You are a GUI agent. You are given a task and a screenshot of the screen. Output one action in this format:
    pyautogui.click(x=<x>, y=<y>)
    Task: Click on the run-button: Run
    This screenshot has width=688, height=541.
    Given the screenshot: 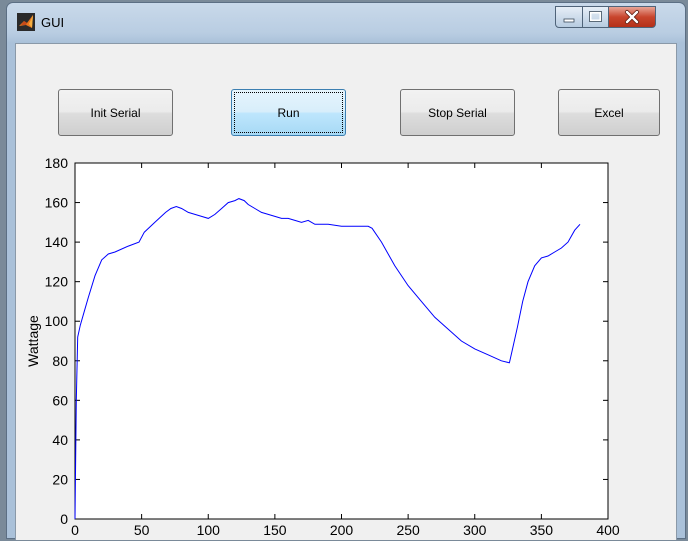 What is the action you would take?
    pyautogui.click(x=288, y=112)
    